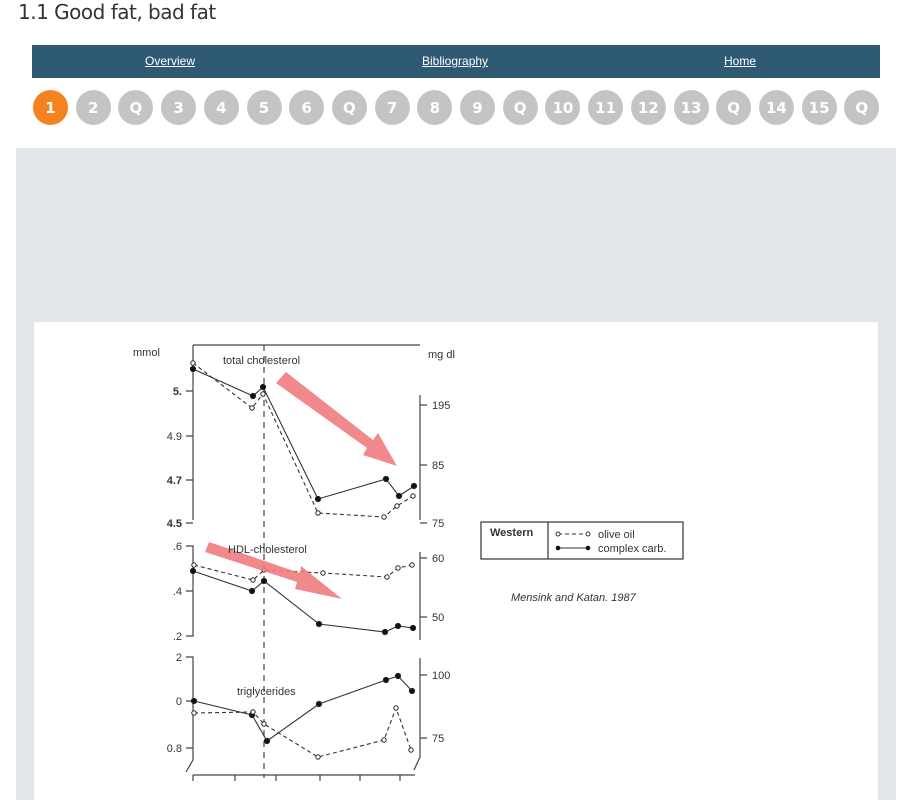 The image size is (900, 800). Describe the element at coordinates (477, 107) in the screenshot. I see `page-button-11: 9` at that location.